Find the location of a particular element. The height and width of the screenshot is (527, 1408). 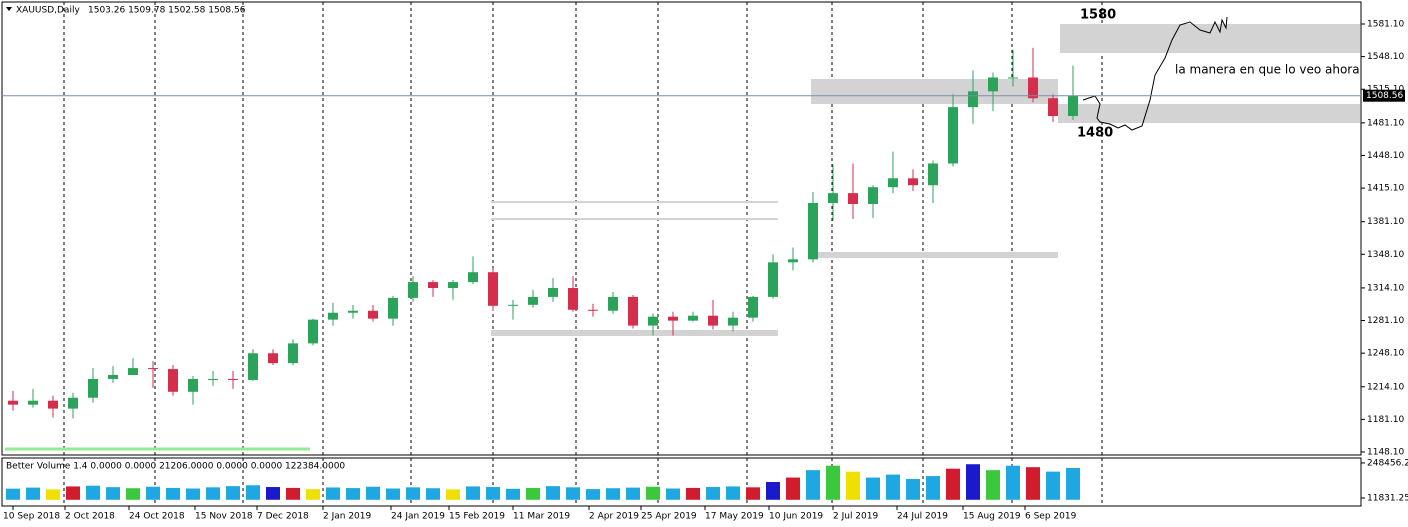

annotation: 1580 is located at coordinates (1098, 15).